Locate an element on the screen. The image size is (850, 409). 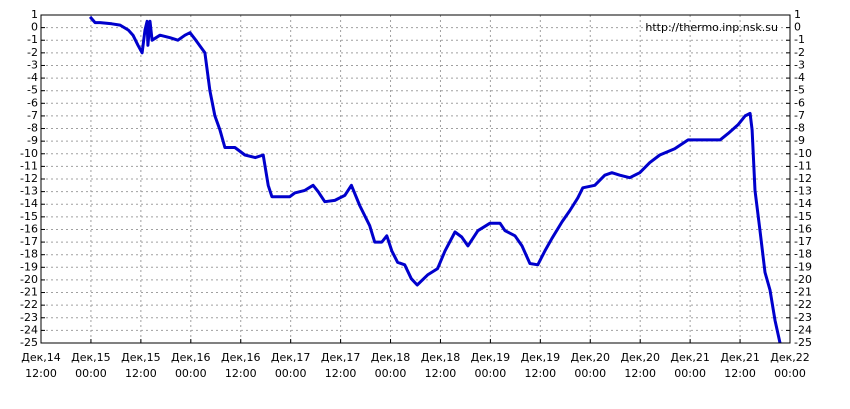
y2-tick-label: -12 is located at coordinates (803, 178).